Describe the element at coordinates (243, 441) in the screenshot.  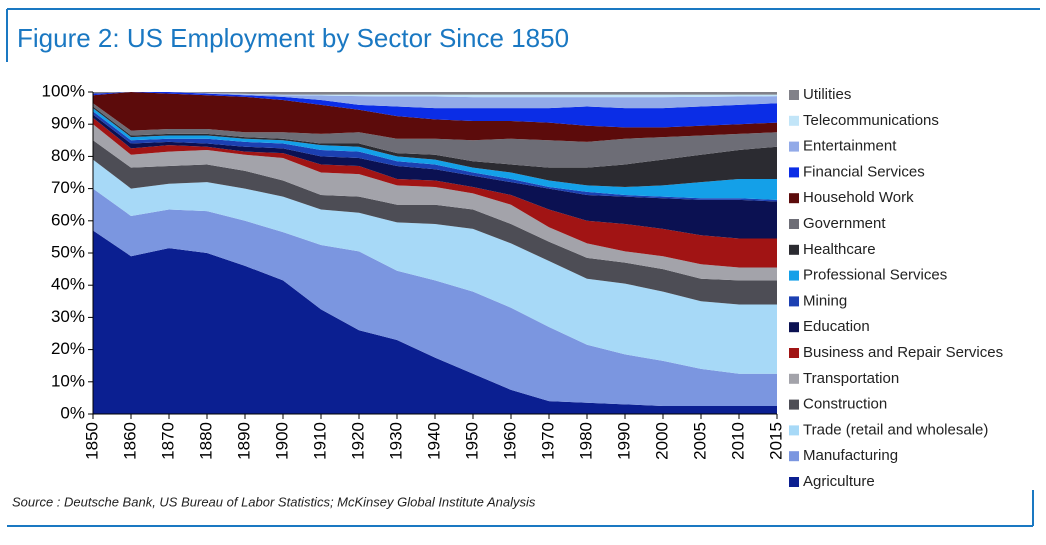
I see `x-tick-label: 1890` at that location.